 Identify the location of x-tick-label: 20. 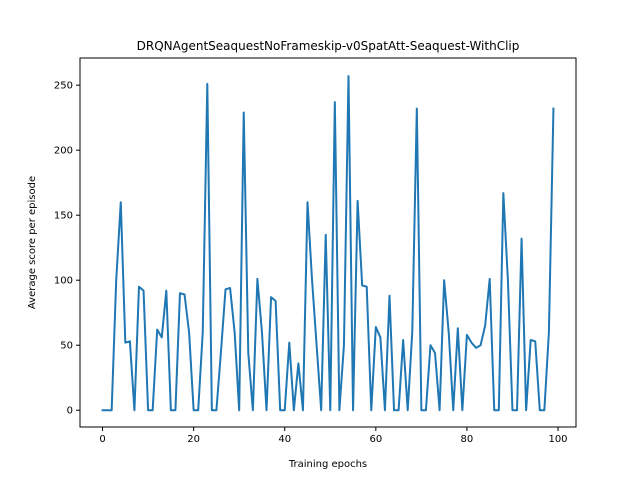
(193, 439).